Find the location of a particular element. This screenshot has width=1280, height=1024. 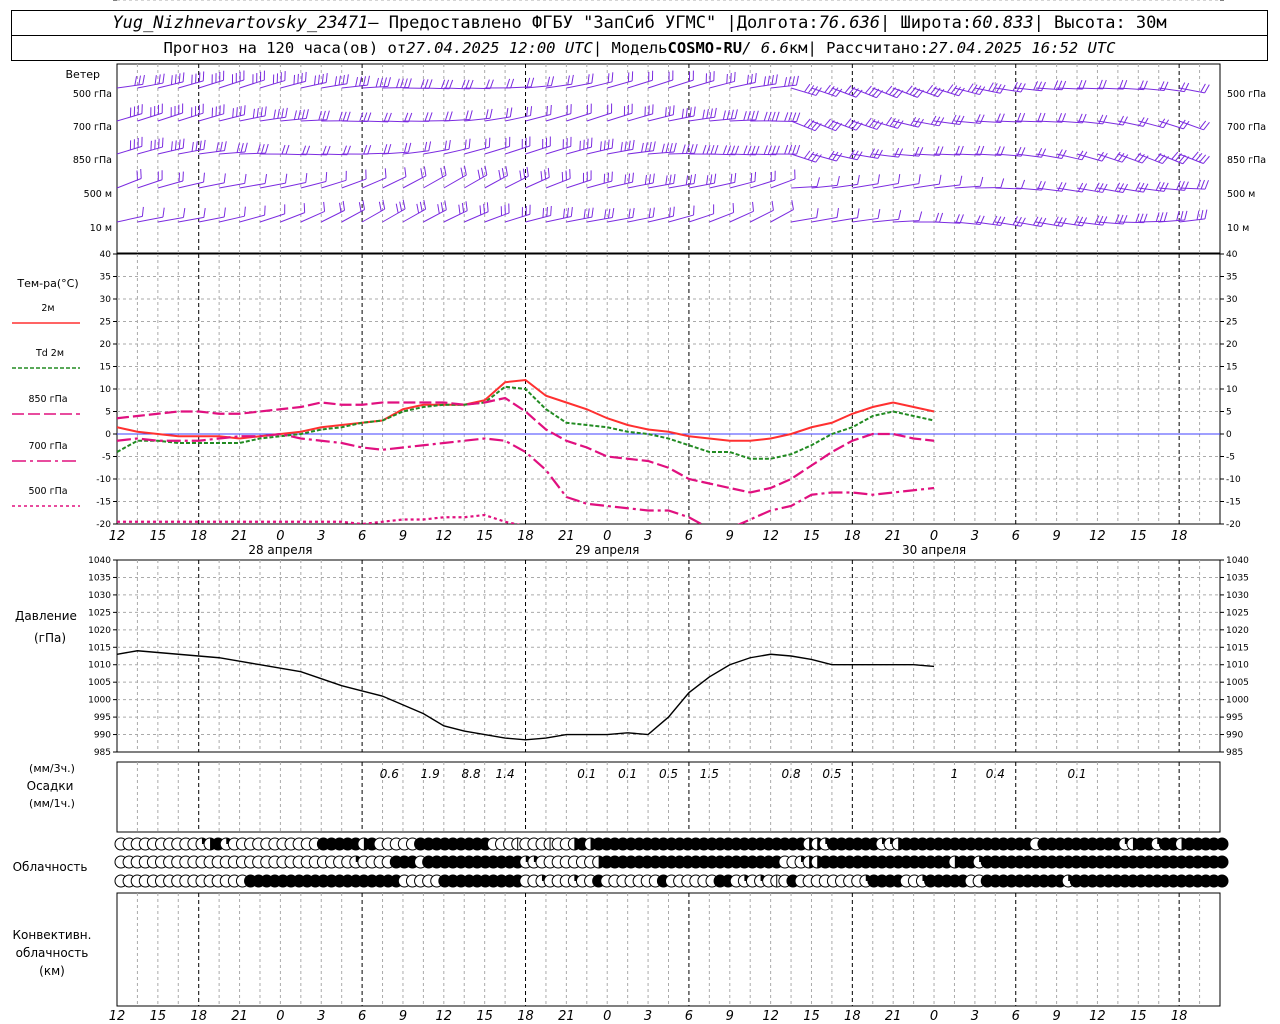

station-name: Yug_Nizhnevartovsky_23471 is located at coordinates (240, 23).